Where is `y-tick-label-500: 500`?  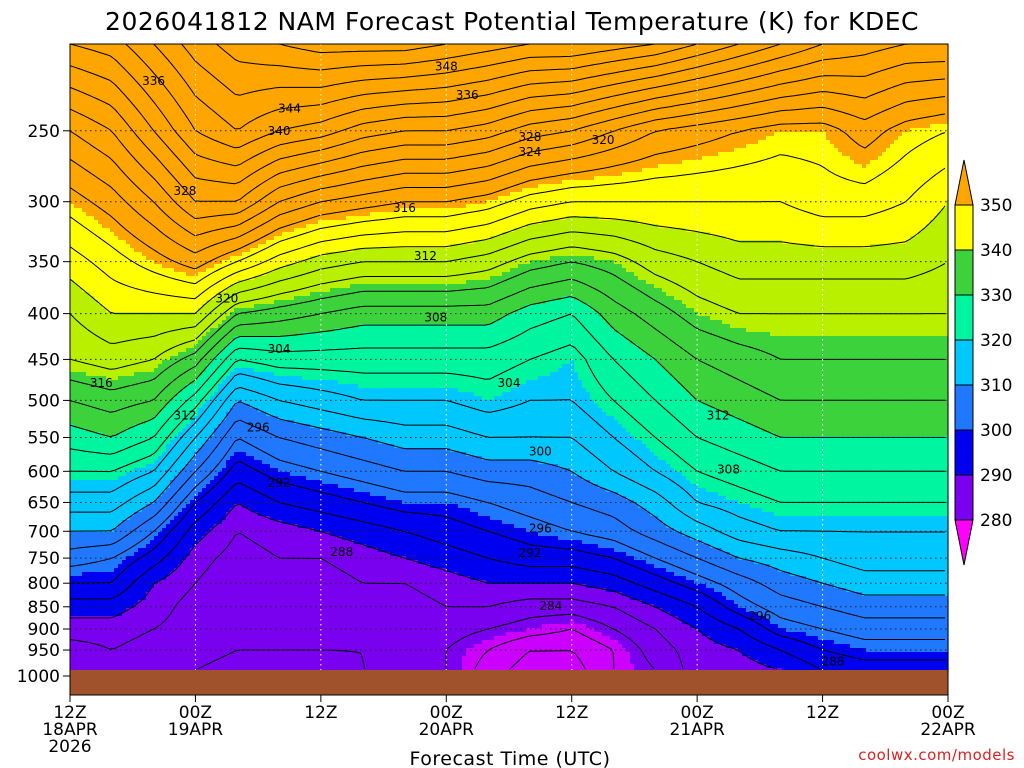 y-tick-label-500: 500 is located at coordinates (44, 401).